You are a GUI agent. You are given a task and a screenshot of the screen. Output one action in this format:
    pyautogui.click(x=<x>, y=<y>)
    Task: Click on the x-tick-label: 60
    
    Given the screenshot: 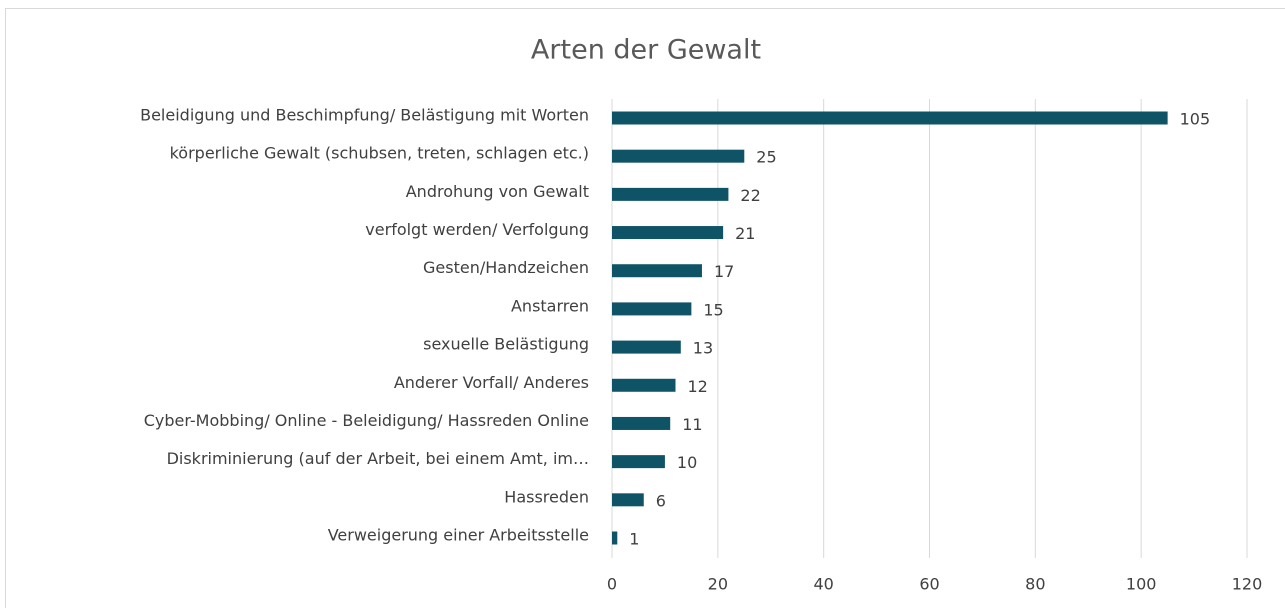 What is the action you would take?
    pyautogui.click(x=929, y=584)
    